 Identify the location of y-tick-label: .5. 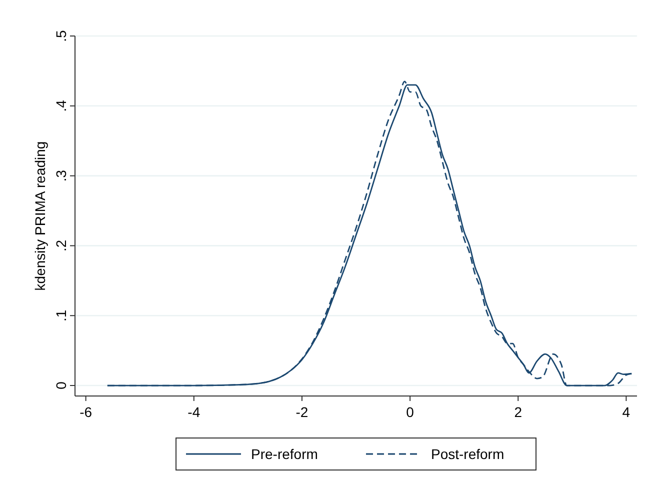
(61, 36).